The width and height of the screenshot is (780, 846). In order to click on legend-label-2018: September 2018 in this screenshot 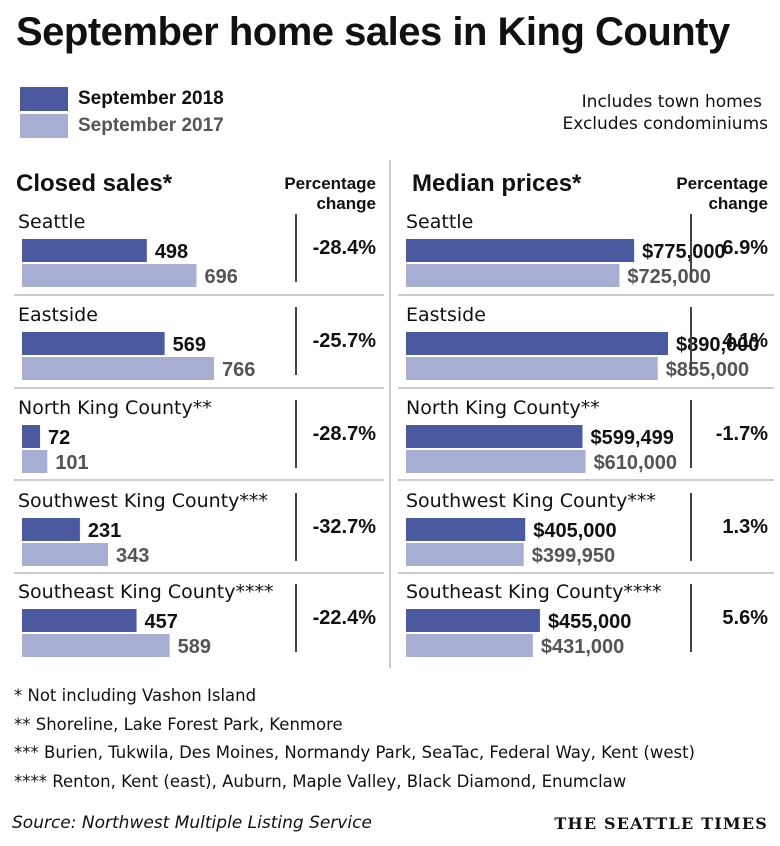, I will do `click(151, 98)`.